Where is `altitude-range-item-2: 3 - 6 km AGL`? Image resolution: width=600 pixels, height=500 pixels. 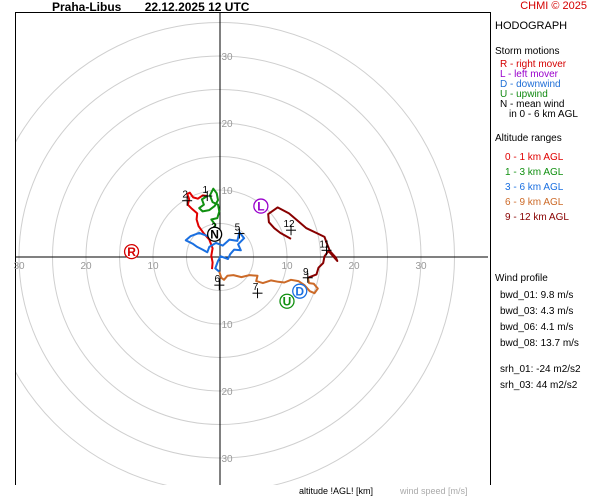
altitude-range-item-2: 3 - 6 km AGL is located at coordinates (534, 187).